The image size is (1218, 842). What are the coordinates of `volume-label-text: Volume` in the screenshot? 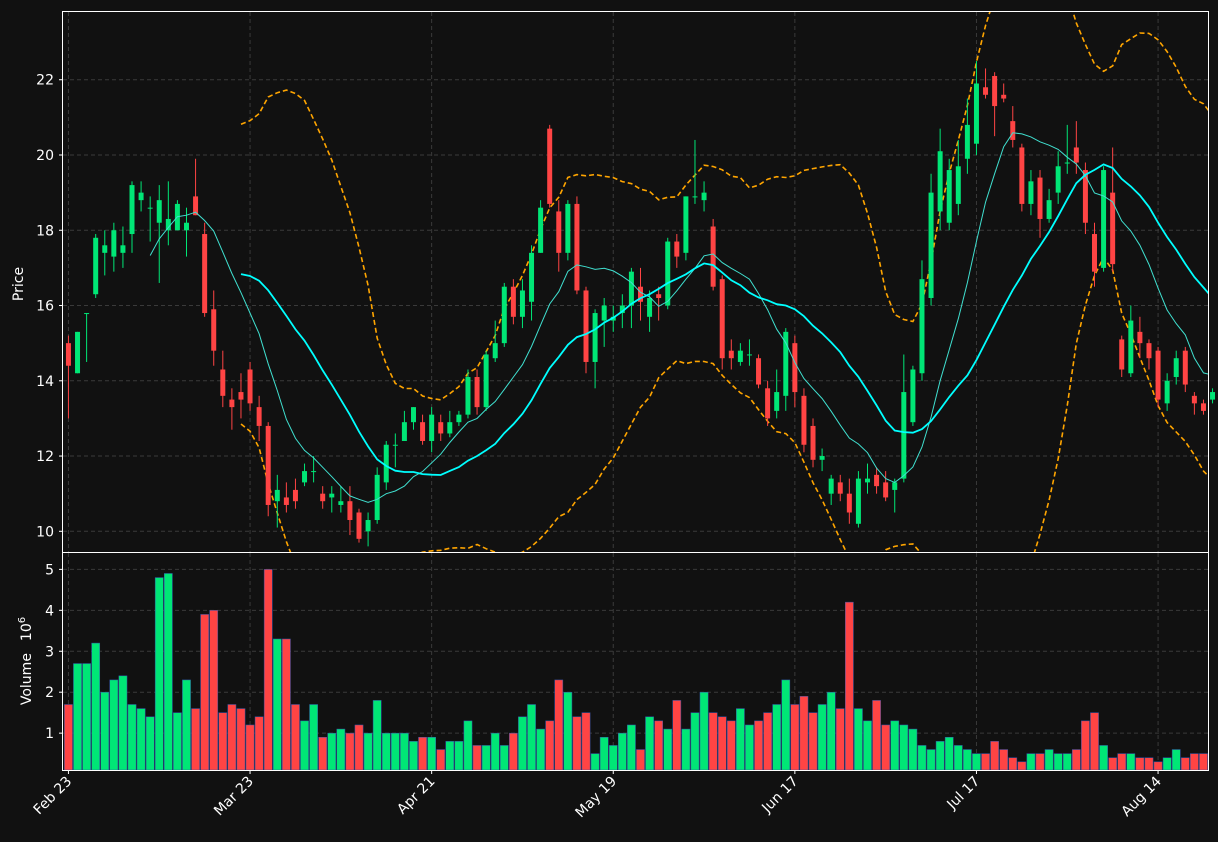 It's located at (27, 679).